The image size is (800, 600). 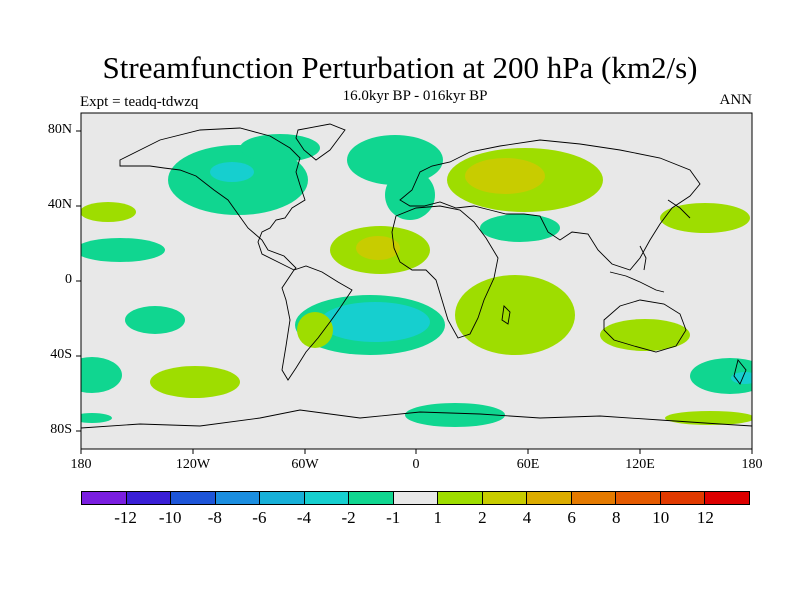 I want to click on colorbar-label: 8, so click(x=616, y=517).